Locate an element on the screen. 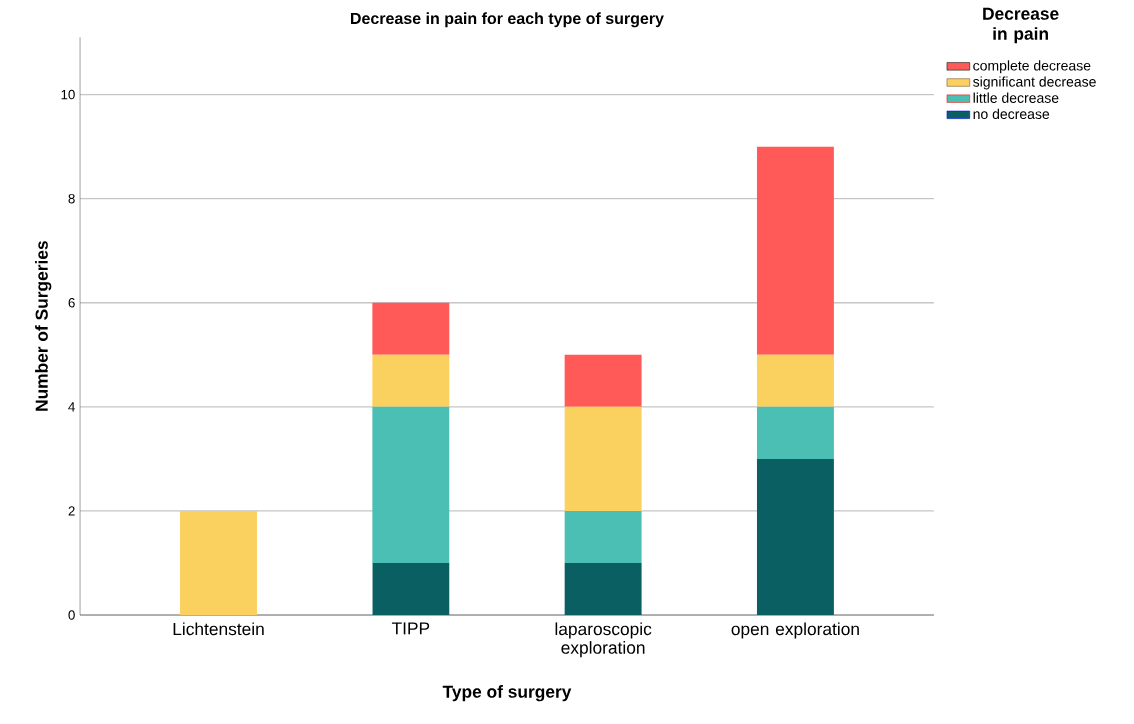 This screenshot has height=724, width=1134. legend-title: Decrease in pain is located at coordinates (1021, 25).